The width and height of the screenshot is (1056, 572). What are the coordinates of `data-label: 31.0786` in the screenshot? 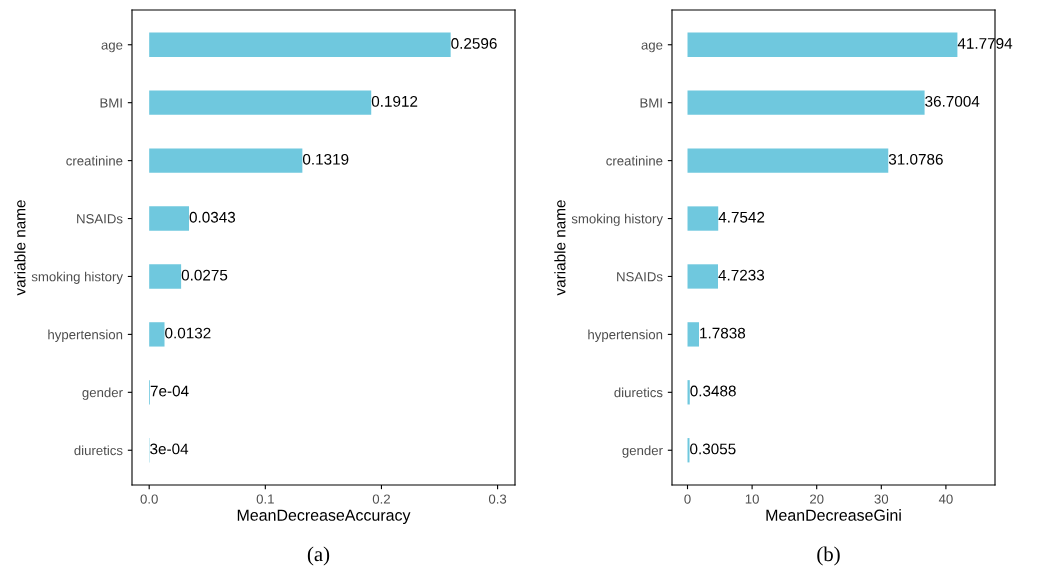 It's located at (915, 159).